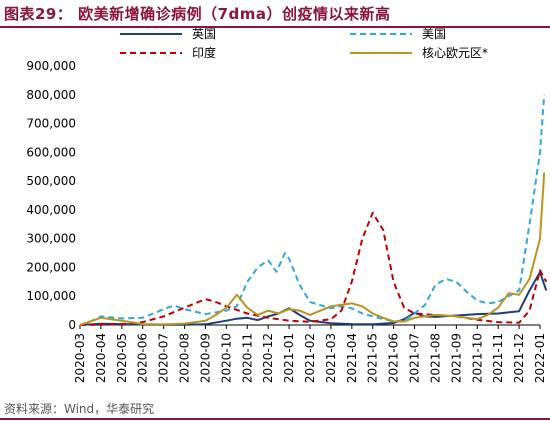 The height and width of the screenshot is (421, 550). Describe the element at coordinates (275, 419) in the screenshot. I see `bottom-divider` at that location.